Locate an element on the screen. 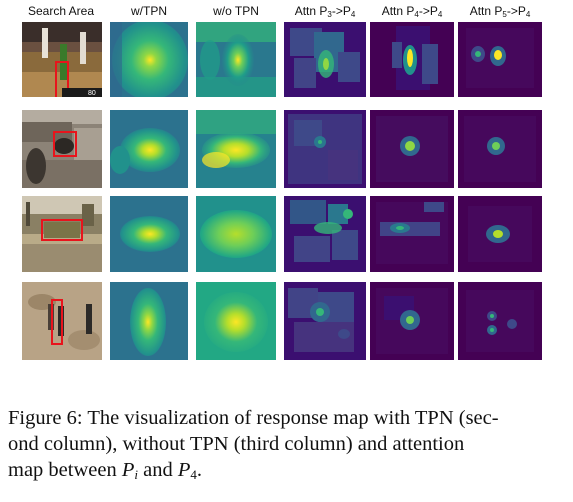  header-attn-p4-p4: Attn P4->P4 is located at coordinates (412, 11).